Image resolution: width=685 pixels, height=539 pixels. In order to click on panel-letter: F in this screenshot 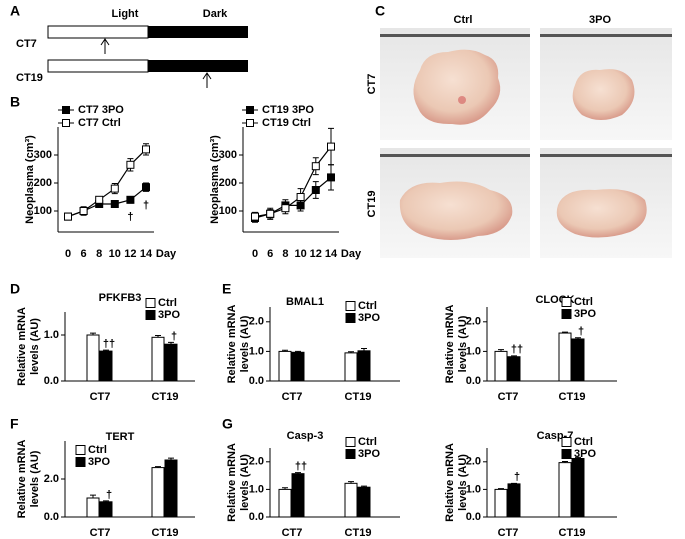, I will do `click(14, 424)`.